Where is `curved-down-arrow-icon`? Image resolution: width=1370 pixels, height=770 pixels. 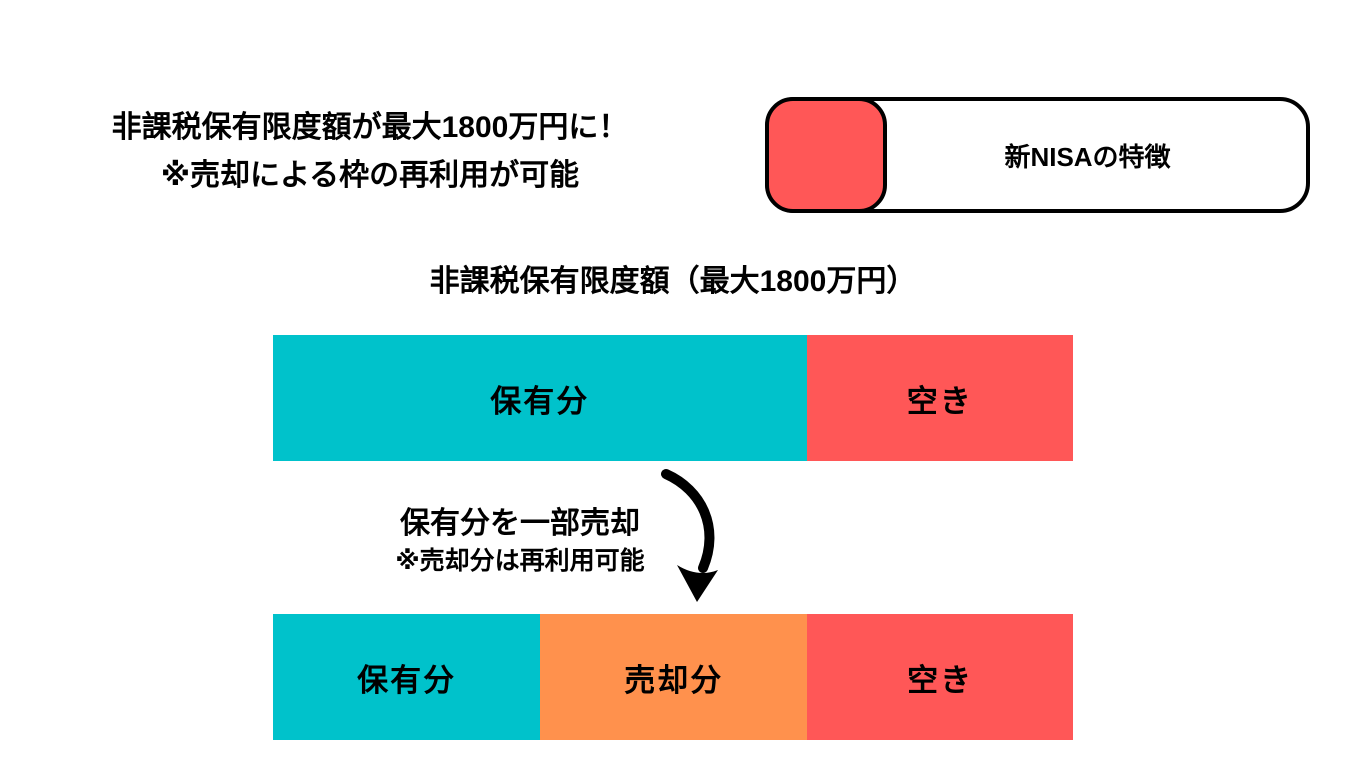 curved-down-arrow-icon is located at coordinates (689, 535).